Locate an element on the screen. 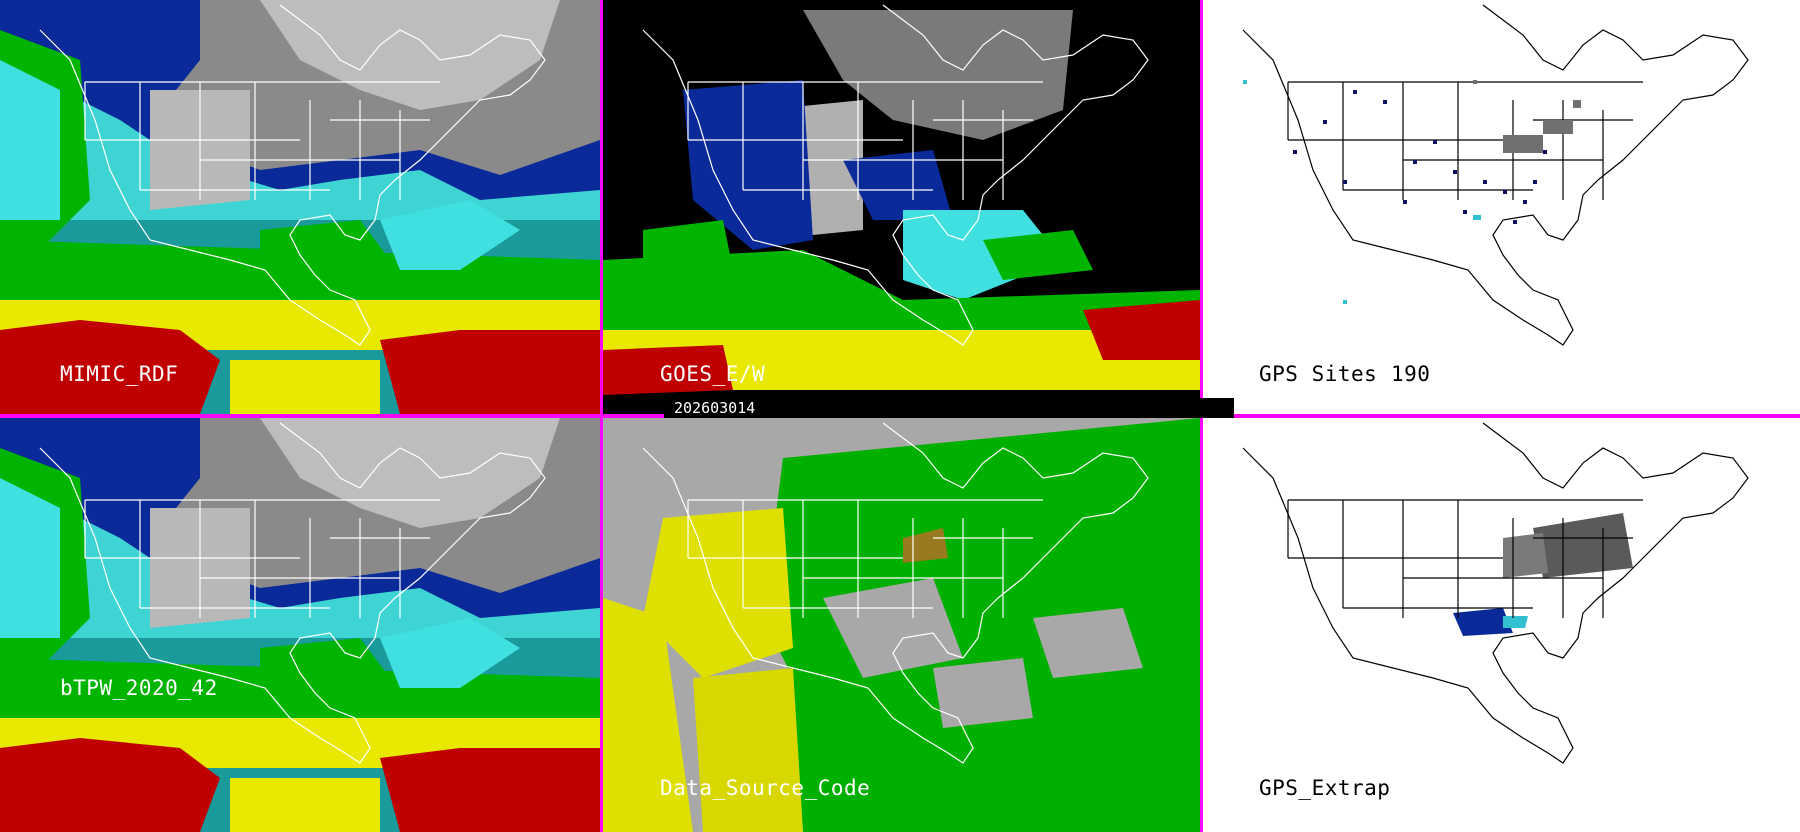 This screenshot has height=832, width=1800. gps-sites-map is located at coordinates (1495, 175).